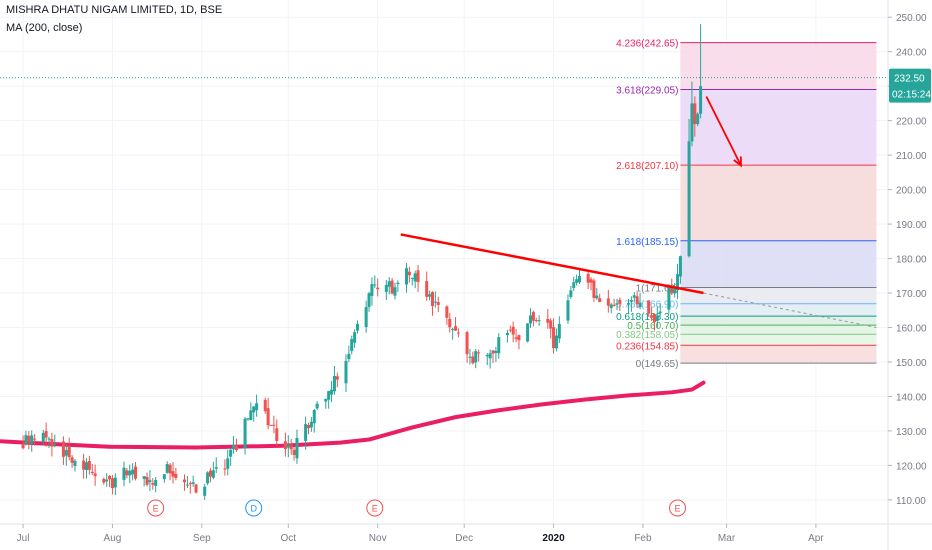  I want to click on price-badge, so click(910, 85).